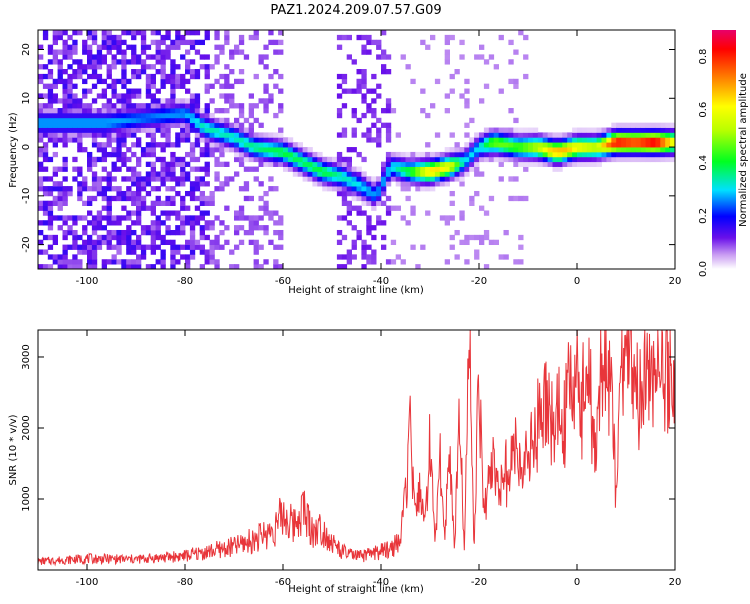 The height and width of the screenshot is (604, 750). I want to click on x-tick-label: 20, so click(675, 582).